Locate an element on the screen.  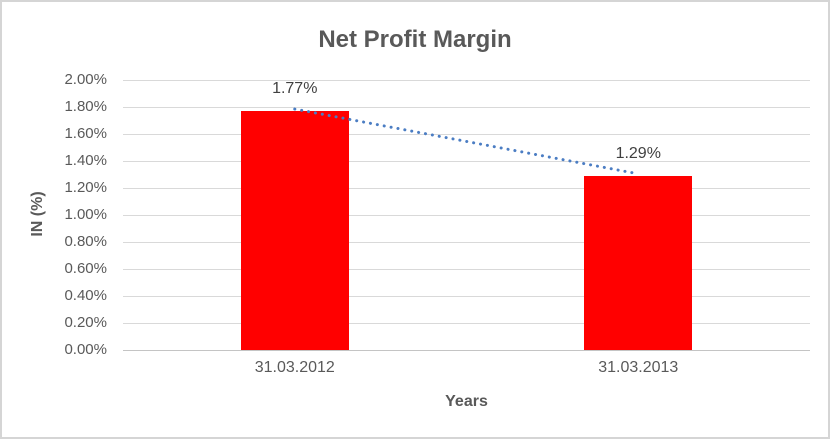
bar-31.03.2013 is located at coordinates (638, 262).